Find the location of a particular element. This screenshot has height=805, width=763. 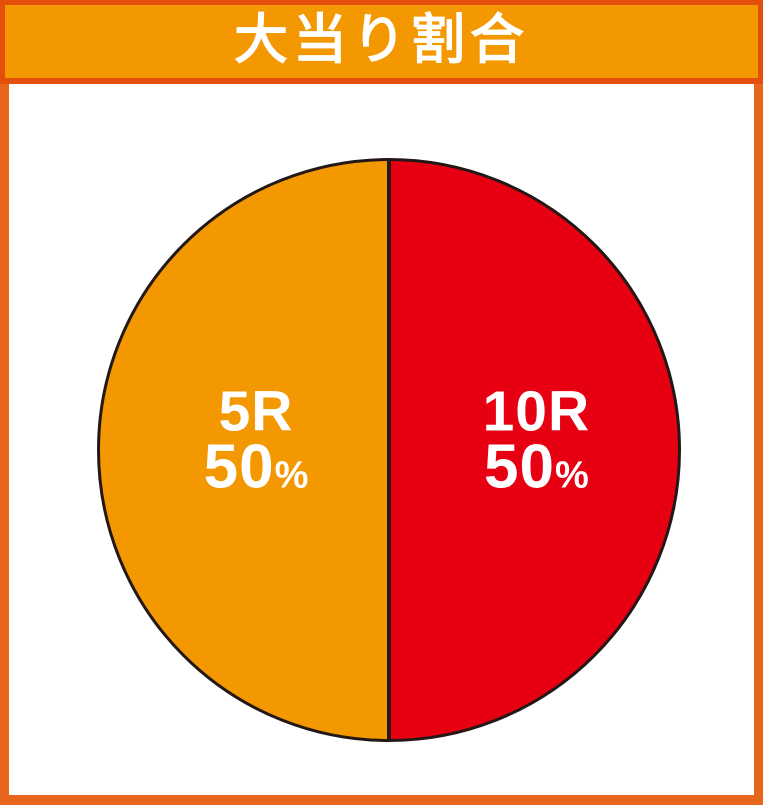

pie-slice-divider is located at coordinates (389, 450).